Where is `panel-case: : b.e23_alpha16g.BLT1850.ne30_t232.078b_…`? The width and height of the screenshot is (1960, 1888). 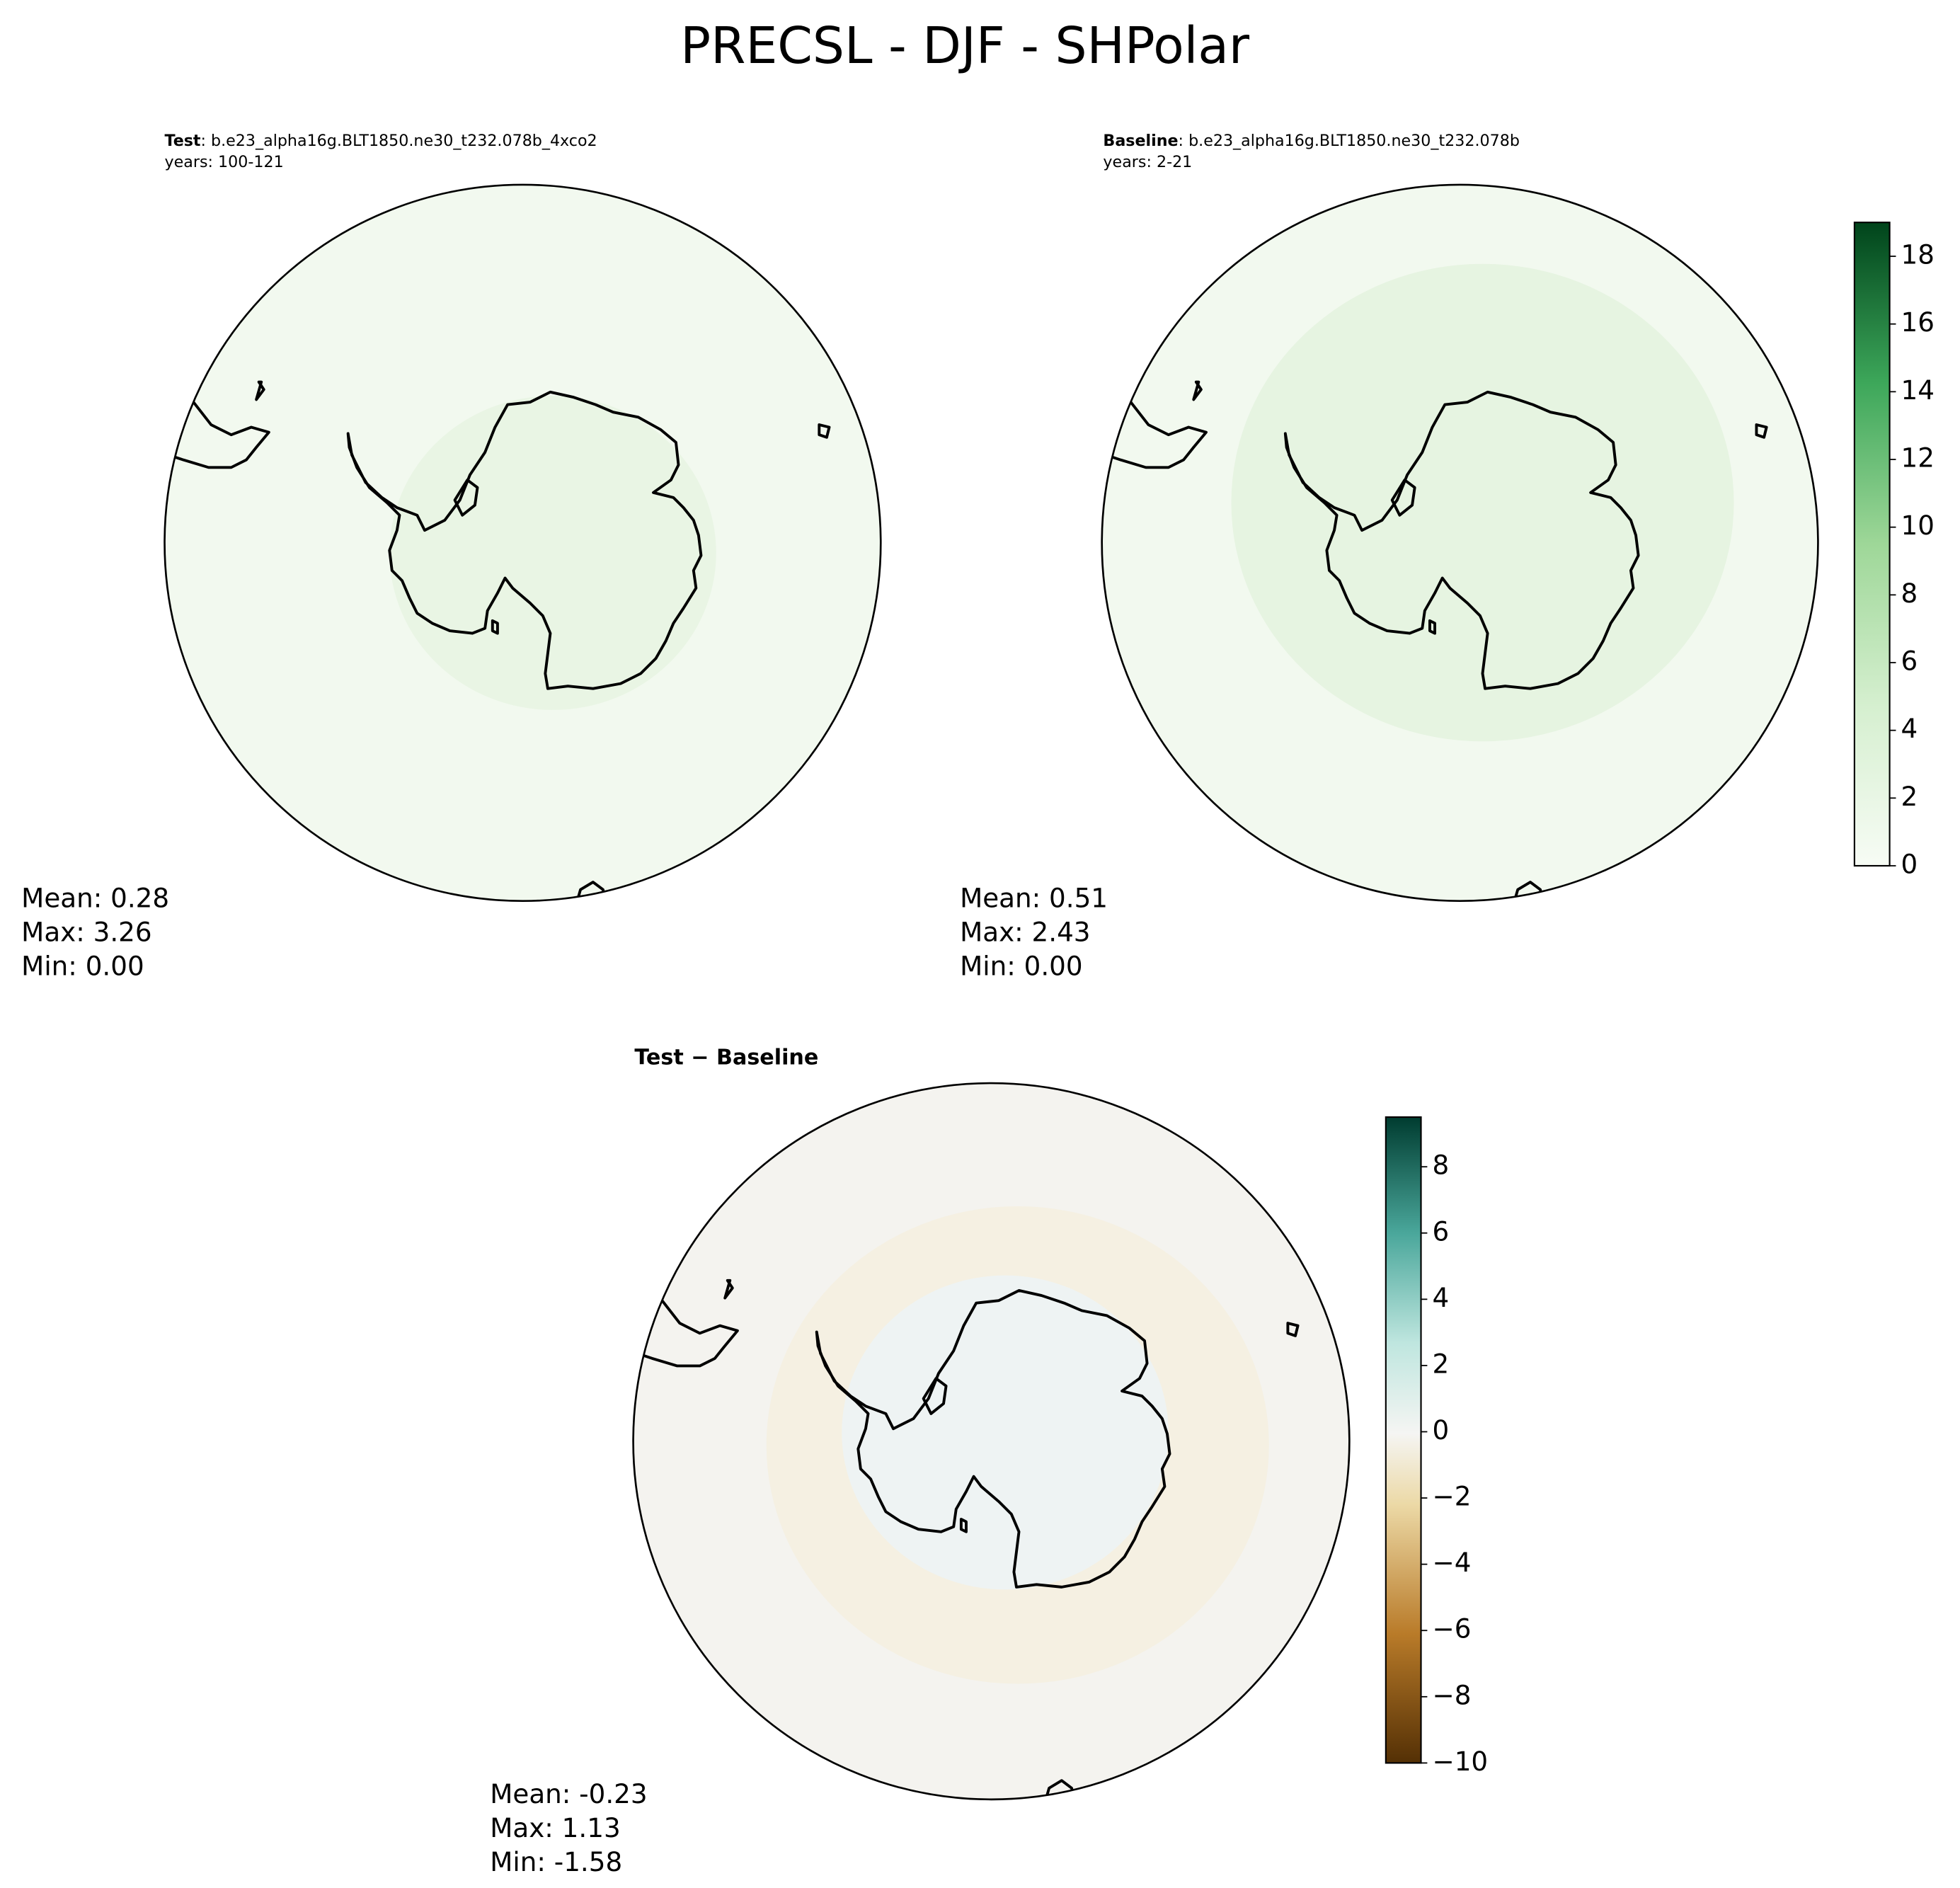 panel-case: : b.e23_alpha16g.BLT1850.ne30_t232.078b_… is located at coordinates (399, 141).